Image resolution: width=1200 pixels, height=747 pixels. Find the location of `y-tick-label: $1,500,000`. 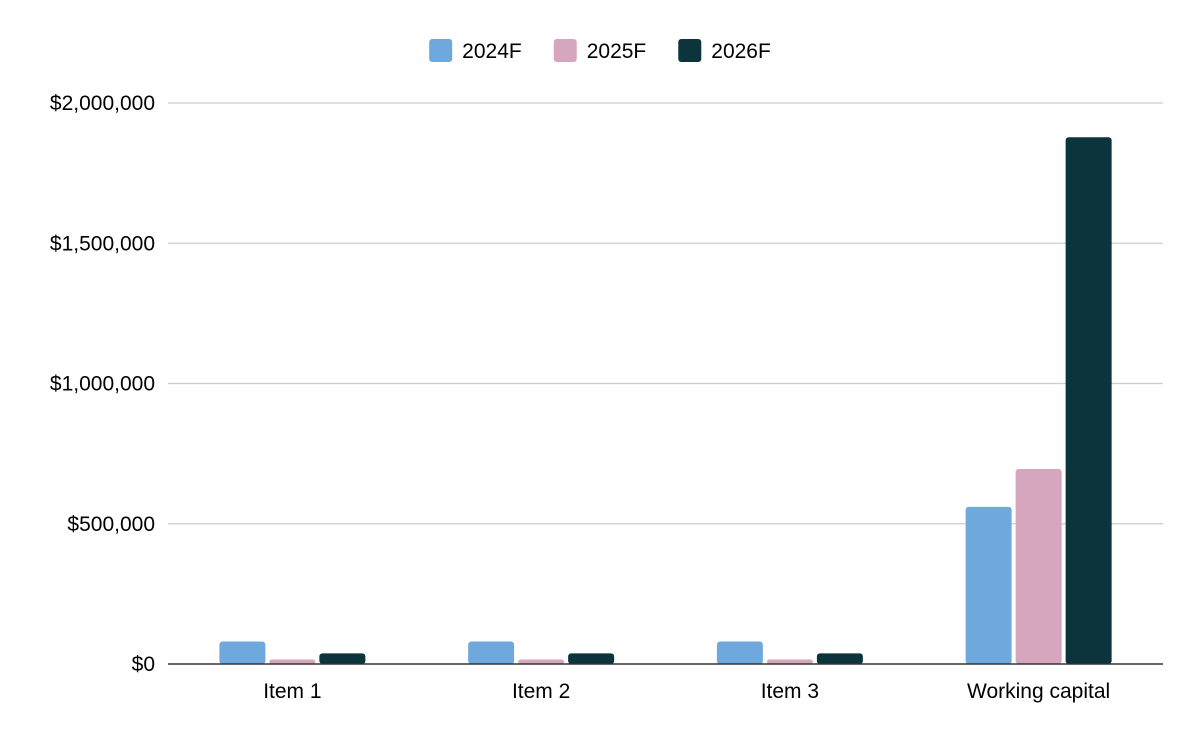

y-tick-label: $1,500,000 is located at coordinates (102, 243).